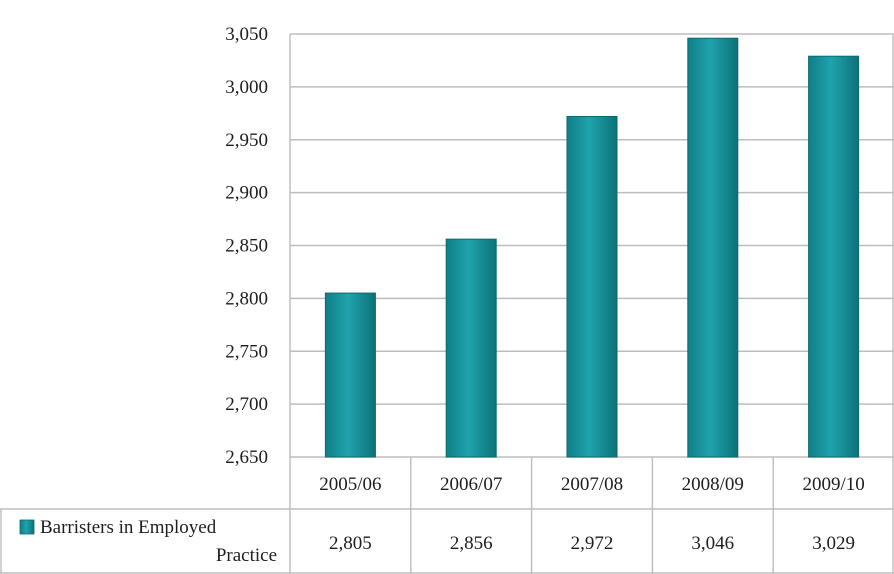 The width and height of the screenshot is (894, 574). I want to click on data-label: 2,856, so click(471, 543).